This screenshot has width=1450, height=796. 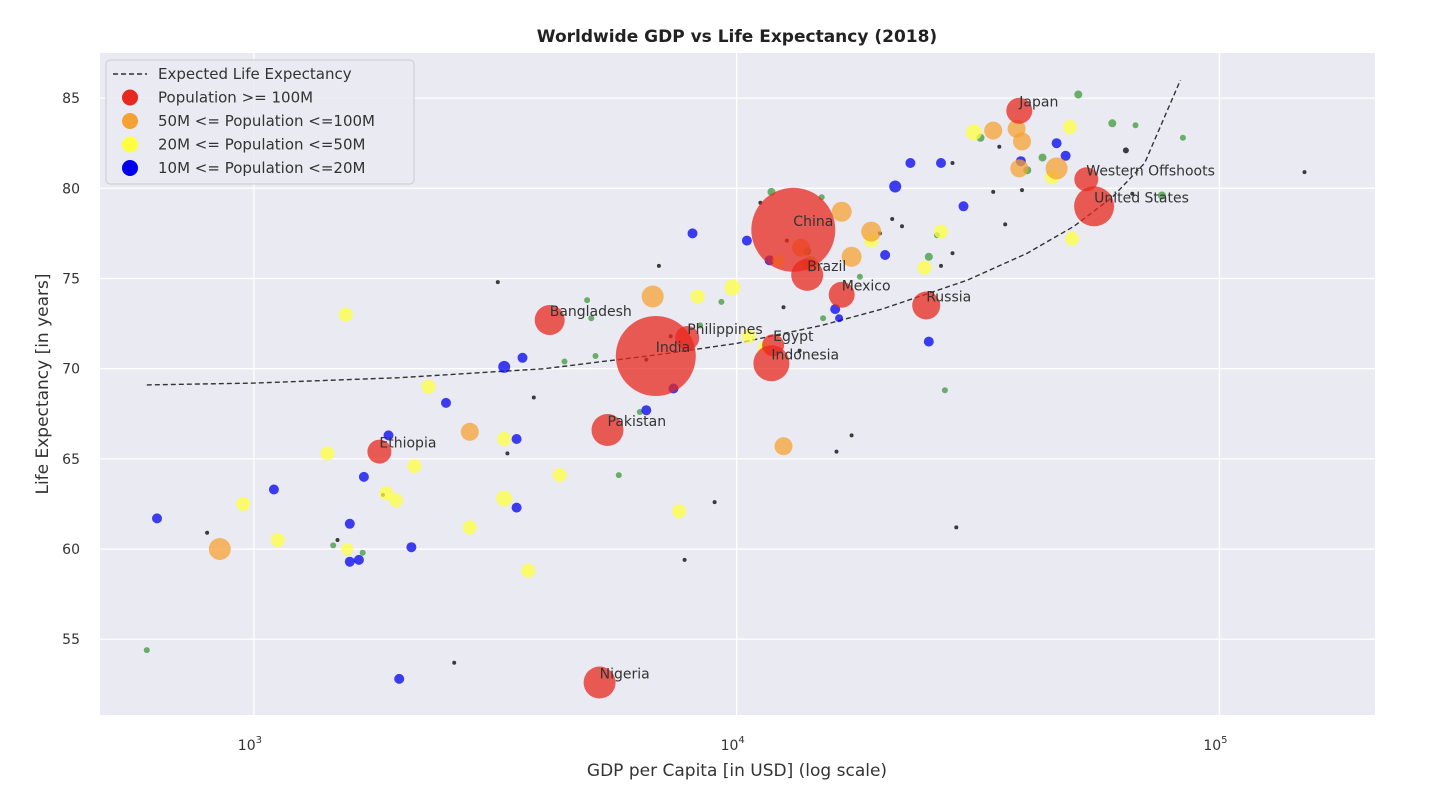 What do you see at coordinates (625, 675) in the screenshot?
I see `label-nigeria: Nigeria` at bounding box center [625, 675].